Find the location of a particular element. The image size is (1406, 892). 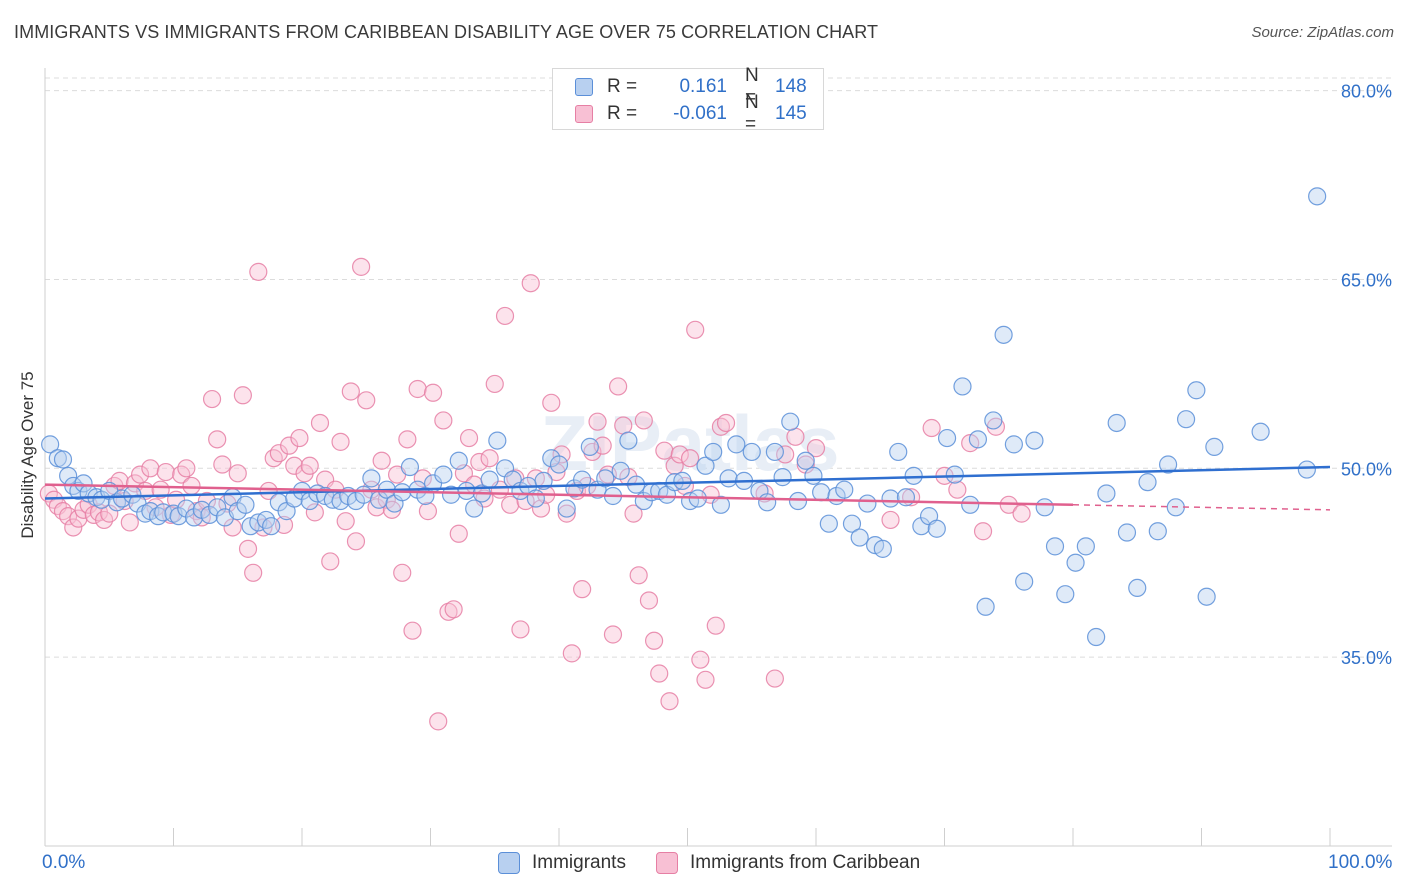

legend-r-value: 0.161 is located at coordinates (703, 86).